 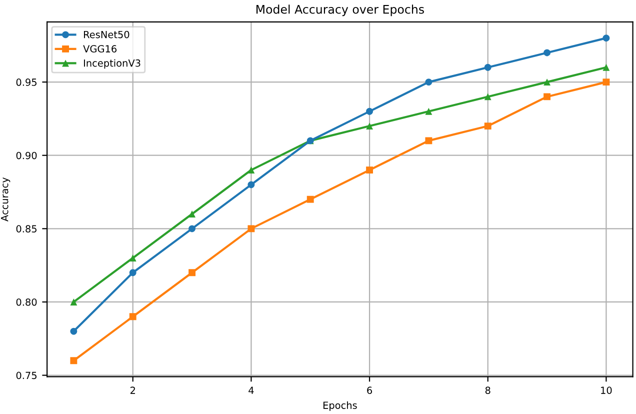 What do you see at coordinates (340, 10) in the screenshot?
I see `chart-title: Model Accuracy over Epochs` at bounding box center [340, 10].